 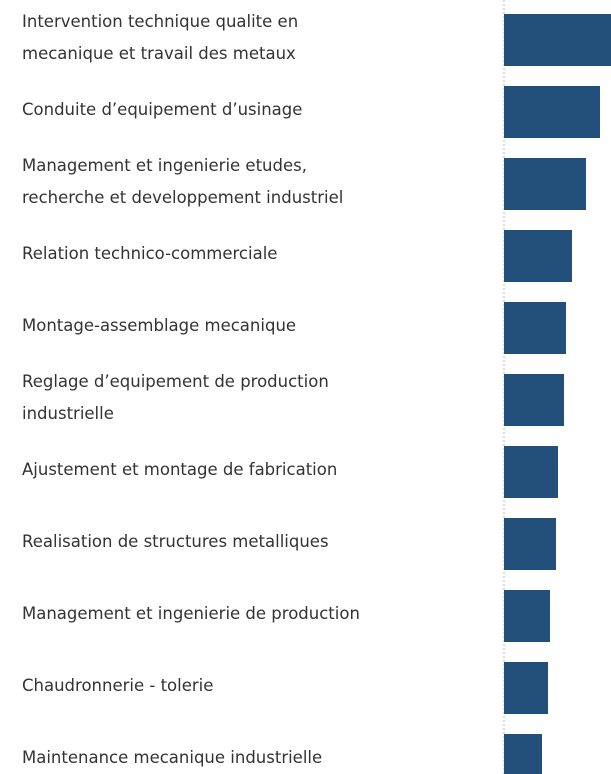 I want to click on category-label: Realisation de structures metalliques, so click(x=175, y=541).